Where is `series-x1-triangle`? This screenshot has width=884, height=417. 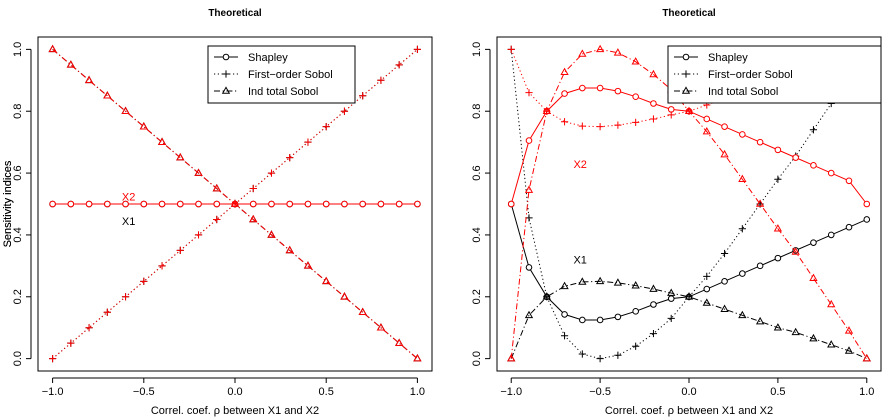
series-x1-triangle is located at coordinates (689, 319).